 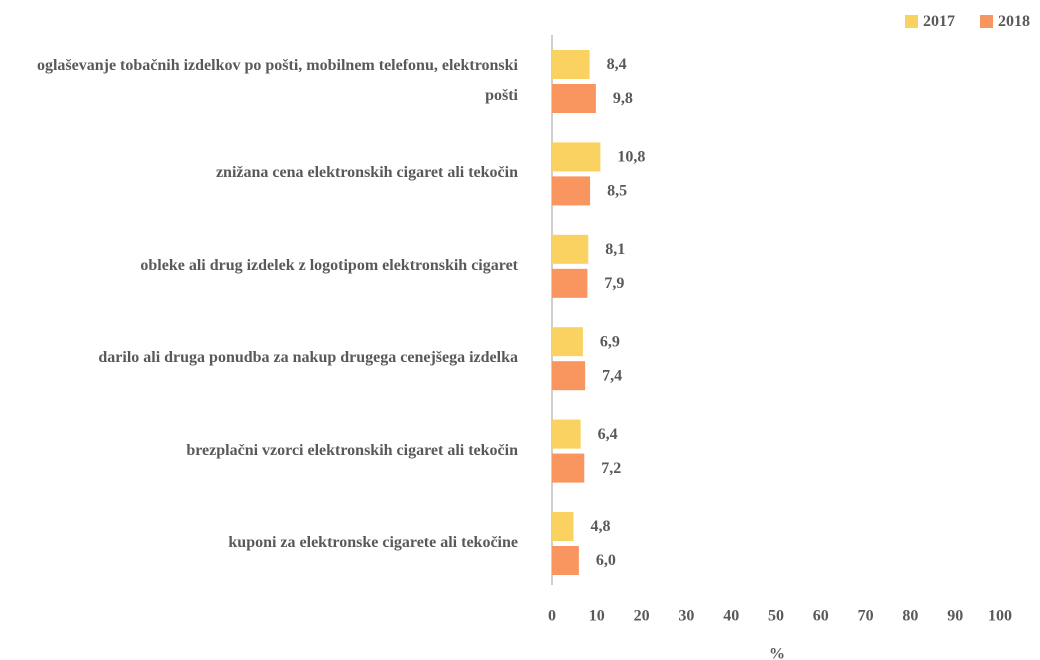 I want to click on value-label: 6,9, so click(x=610, y=341).